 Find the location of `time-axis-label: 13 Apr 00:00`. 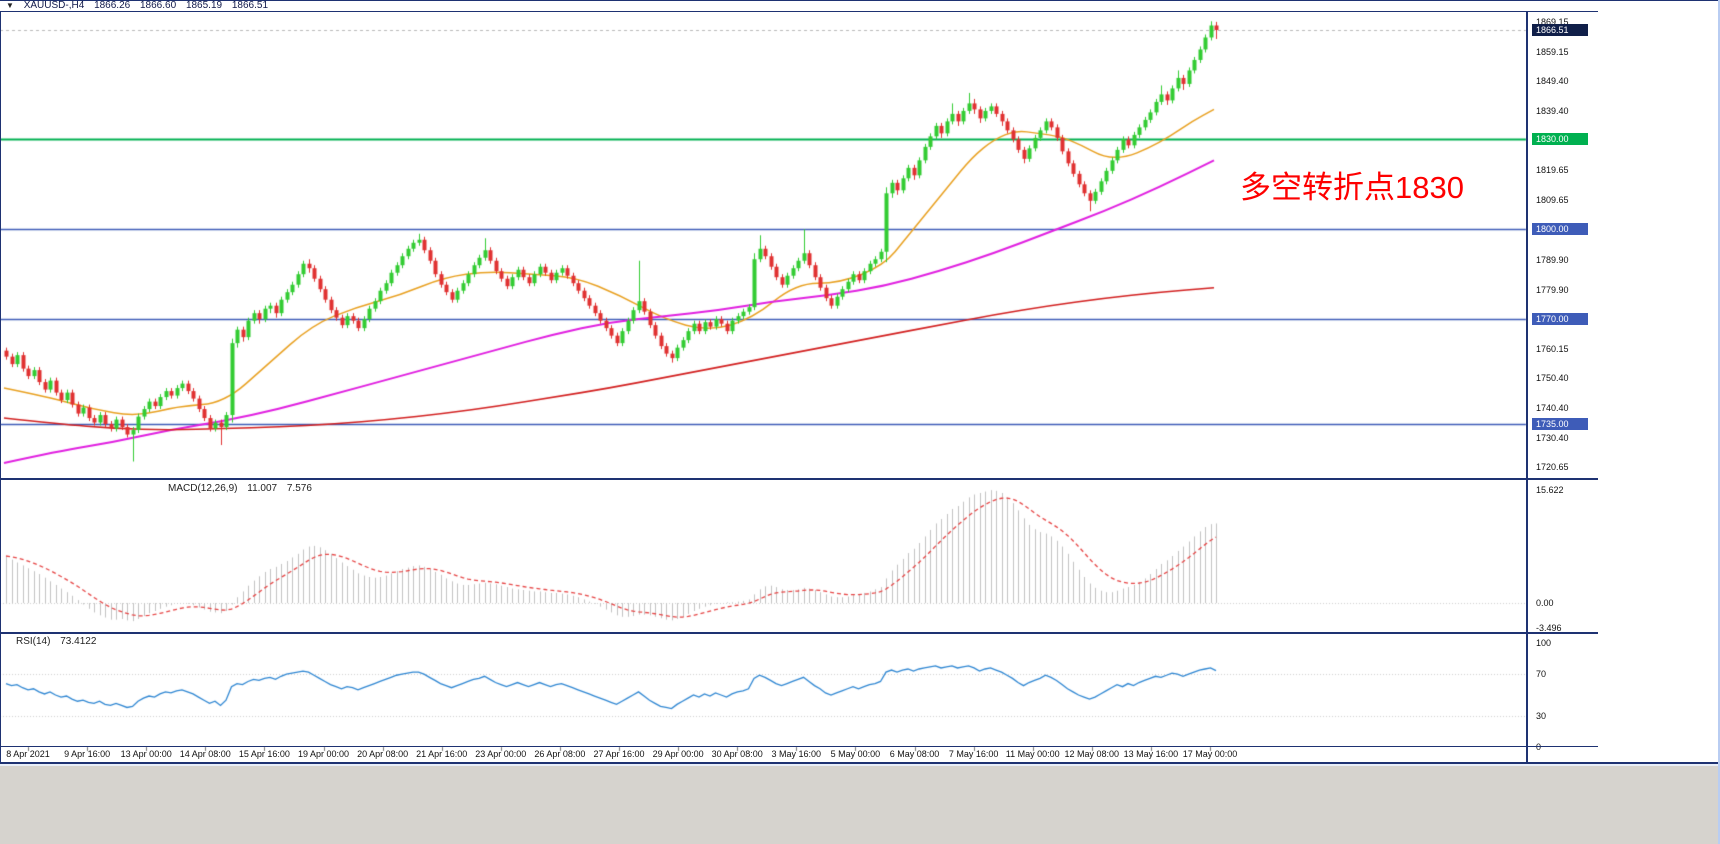

time-axis-label: 13 Apr 00:00 is located at coordinates (146, 754).